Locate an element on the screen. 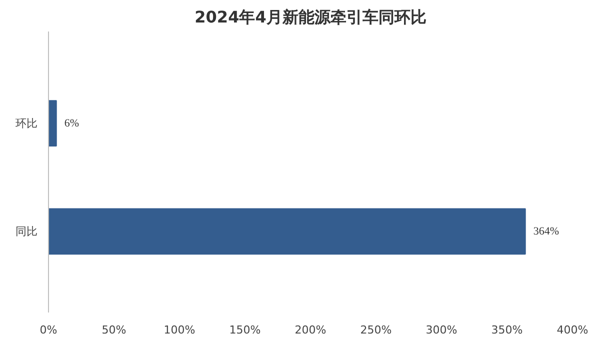 The height and width of the screenshot is (340, 600). x-tick-label: 400% is located at coordinates (572, 330).